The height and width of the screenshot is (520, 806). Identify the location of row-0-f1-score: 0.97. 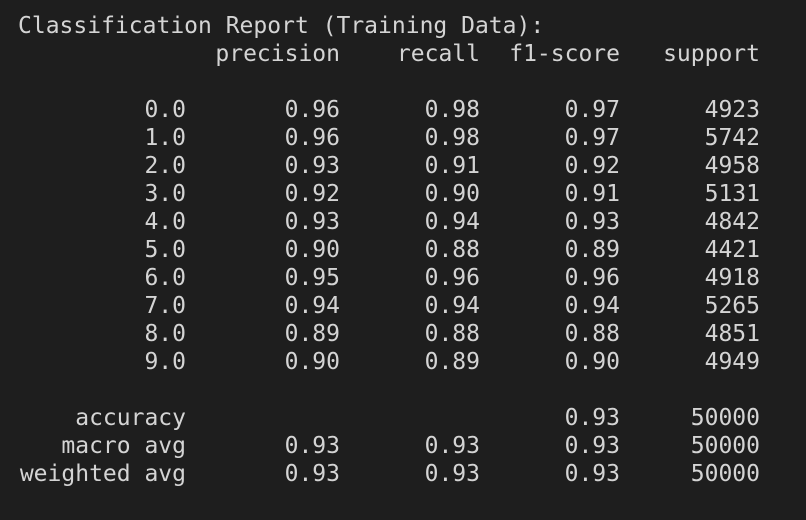
(592, 110).